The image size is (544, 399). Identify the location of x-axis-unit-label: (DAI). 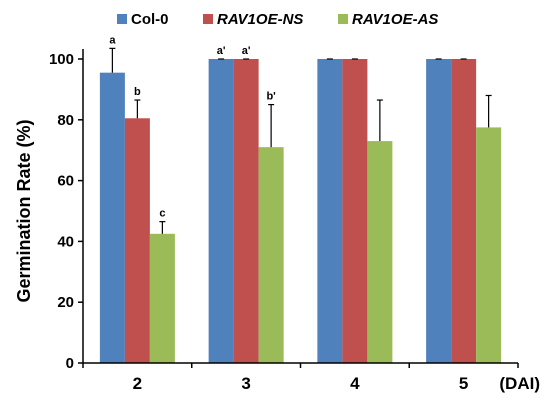
(519, 383).